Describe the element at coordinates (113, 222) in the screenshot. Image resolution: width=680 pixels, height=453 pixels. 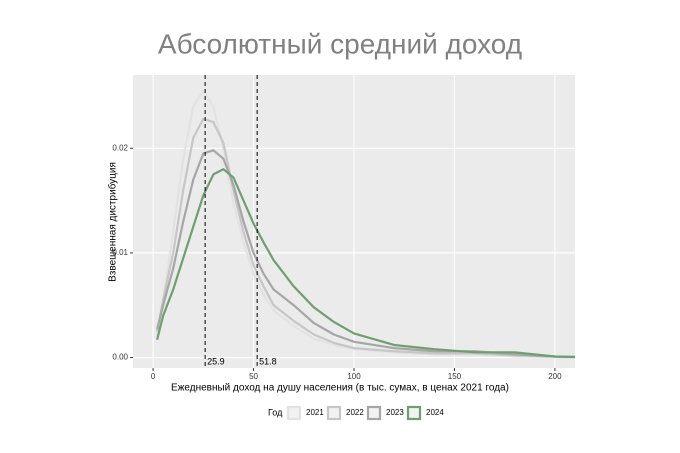
I see `y-axis-title: Взвешенная дистрибуция` at that location.